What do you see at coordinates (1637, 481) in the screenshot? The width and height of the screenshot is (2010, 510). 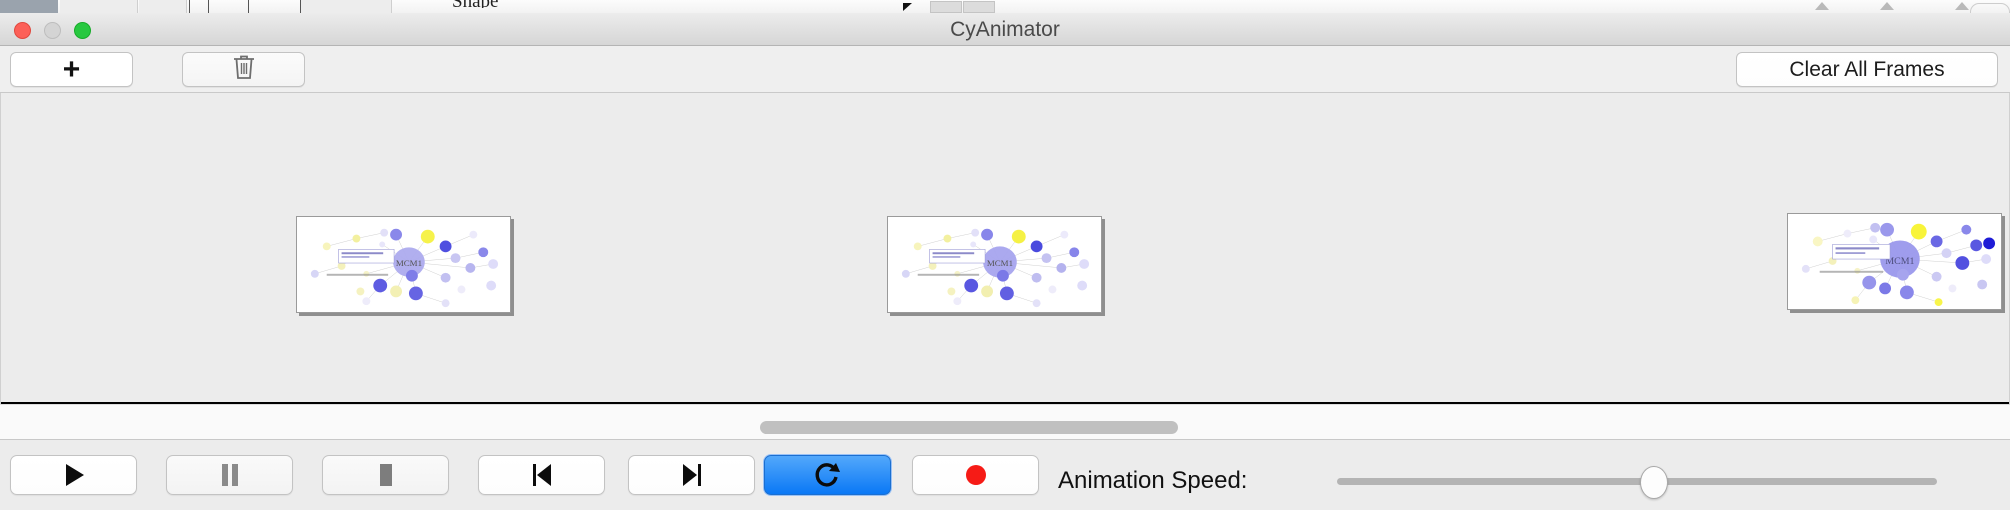 I see `animation-speed-slider-track` at bounding box center [1637, 481].